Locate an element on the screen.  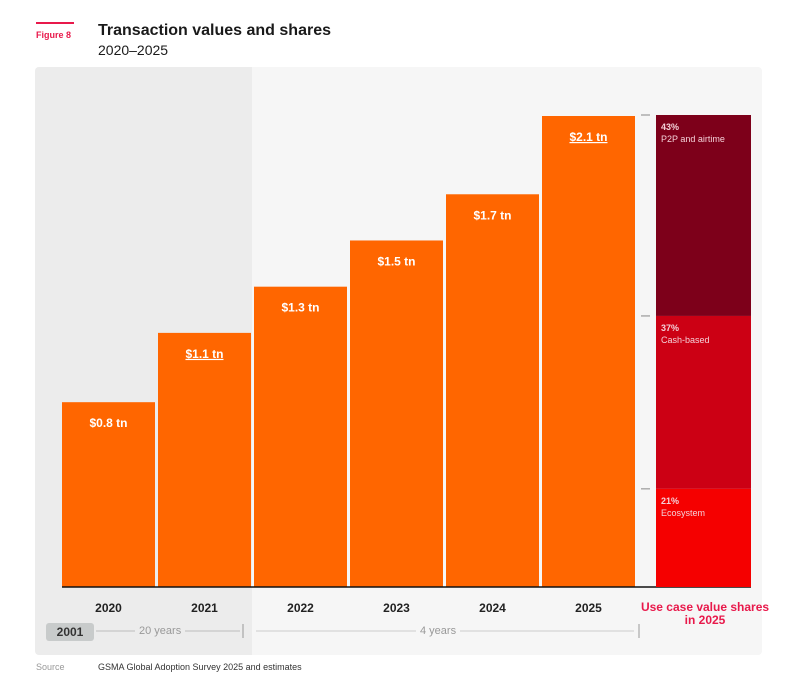
source-label: Source is located at coordinates (50, 667).